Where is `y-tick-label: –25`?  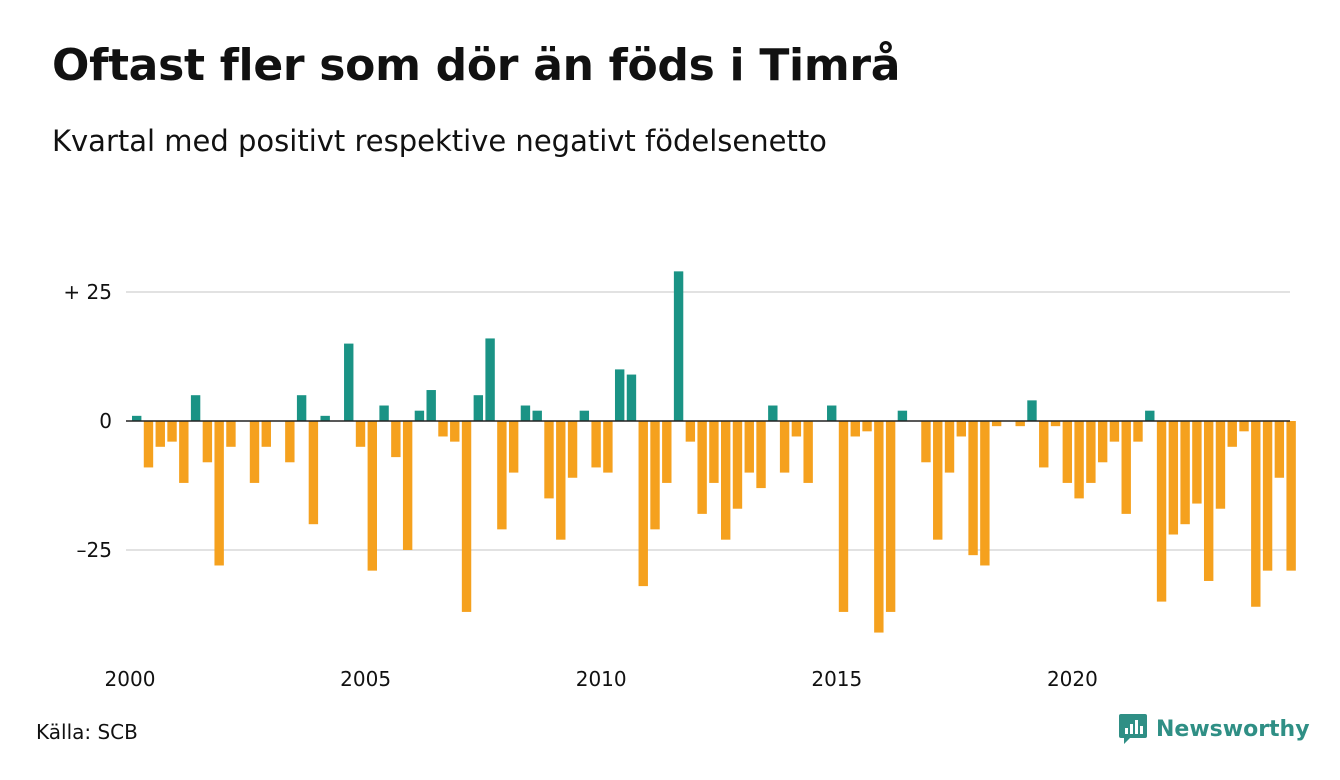 y-tick-label: –25 is located at coordinates (94, 550).